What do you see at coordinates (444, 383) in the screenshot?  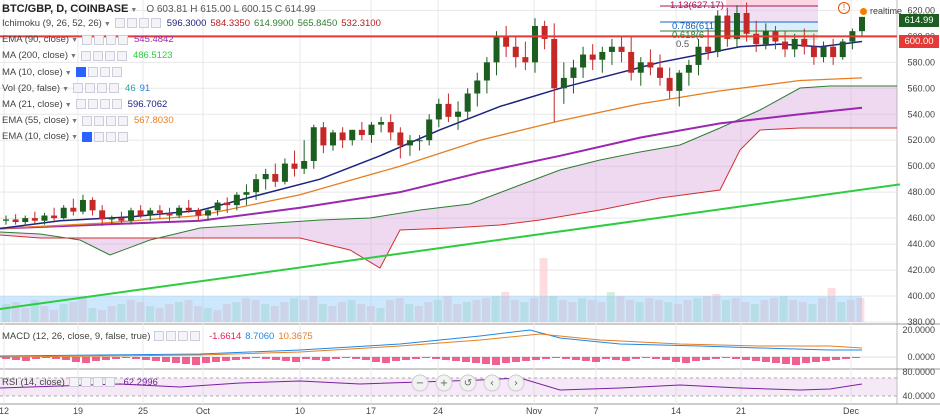 I see `zoom-in-icon` at bounding box center [444, 383].